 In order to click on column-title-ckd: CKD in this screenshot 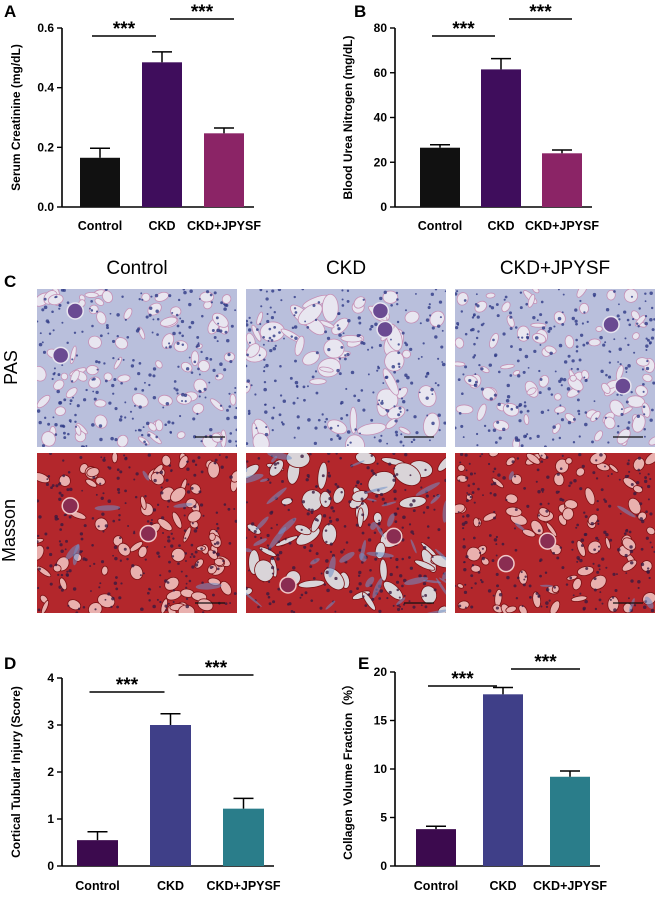, I will do `click(346, 268)`.